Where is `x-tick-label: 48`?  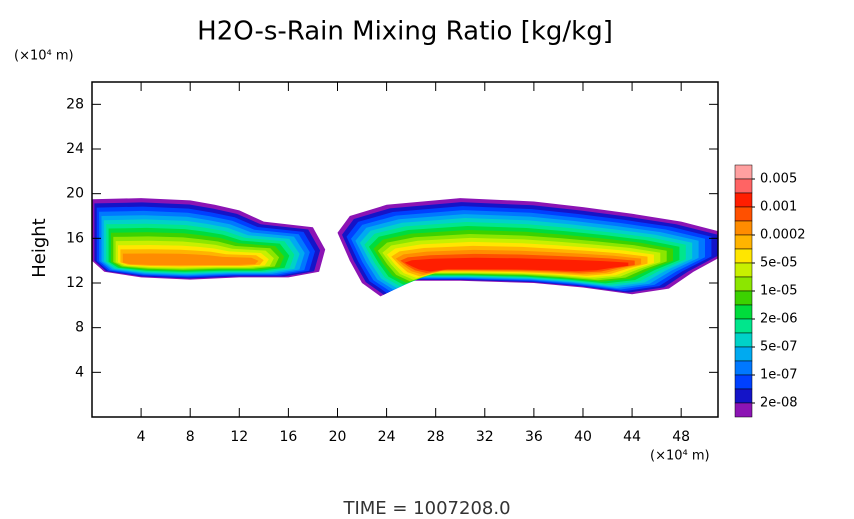 x-tick-label: 48 is located at coordinates (681, 437).